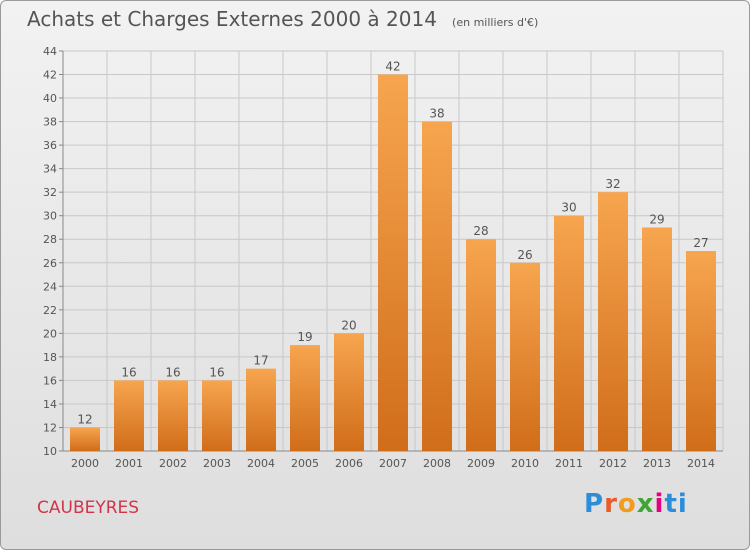 The image size is (750, 550). Describe the element at coordinates (50, 216) in the screenshot. I see `y-tick-label: 30` at that location.